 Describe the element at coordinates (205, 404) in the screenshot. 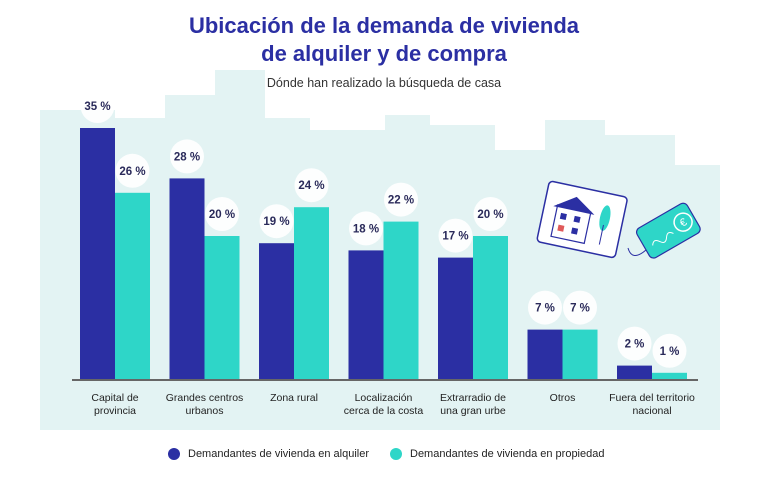

I see `category-label: Grandes centros urbanos` at that location.